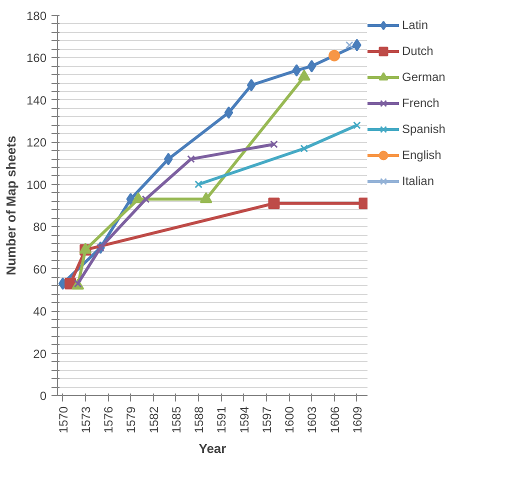 Image resolution: width=527 pixels, height=493 pixels. I want to click on x-tick-label: 1603, so click(312, 420).